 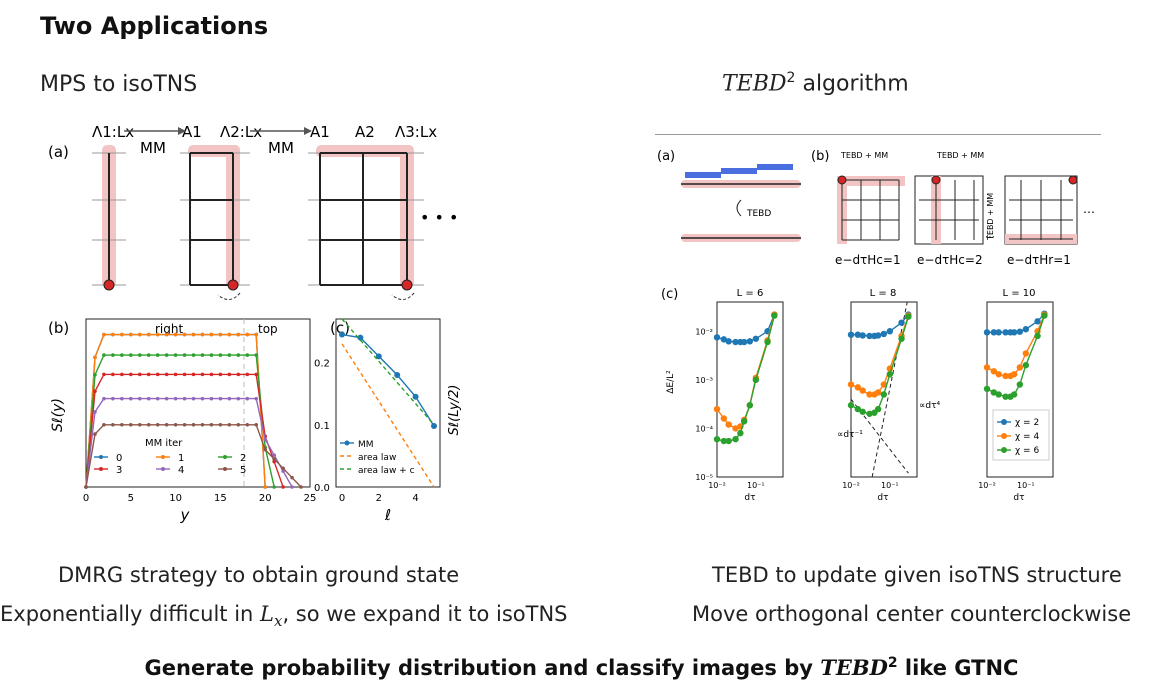 I want to click on chart-c-legend: MM area law area law + c, so click(x=377, y=458).